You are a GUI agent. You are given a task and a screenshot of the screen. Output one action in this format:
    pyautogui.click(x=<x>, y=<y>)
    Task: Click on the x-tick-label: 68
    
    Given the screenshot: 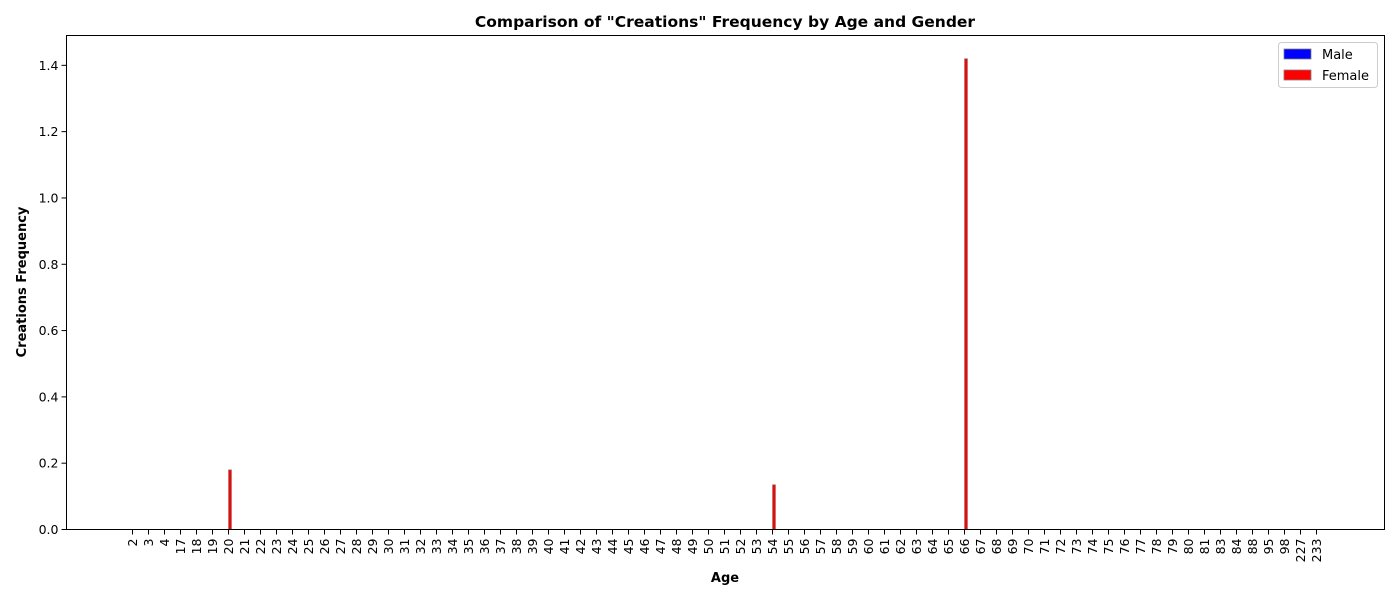 What is the action you would take?
    pyautogui.click(x=996, y=546)
    